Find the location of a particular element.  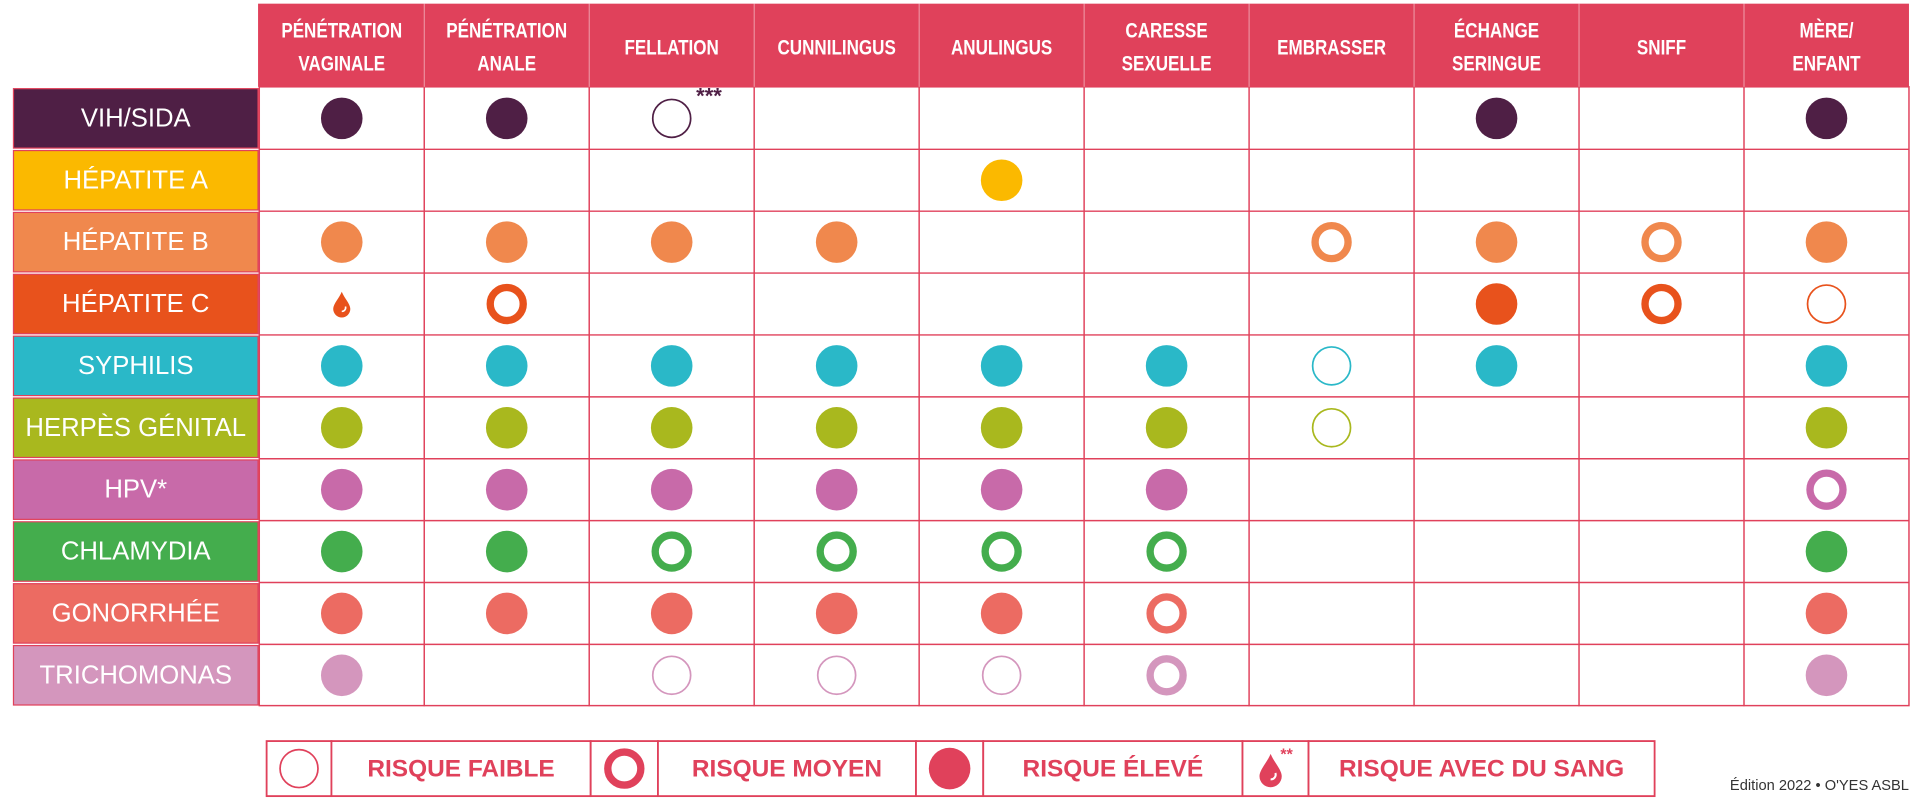

row-label: HERPÈS GÉNITAL is located at coordinates (135, 427).